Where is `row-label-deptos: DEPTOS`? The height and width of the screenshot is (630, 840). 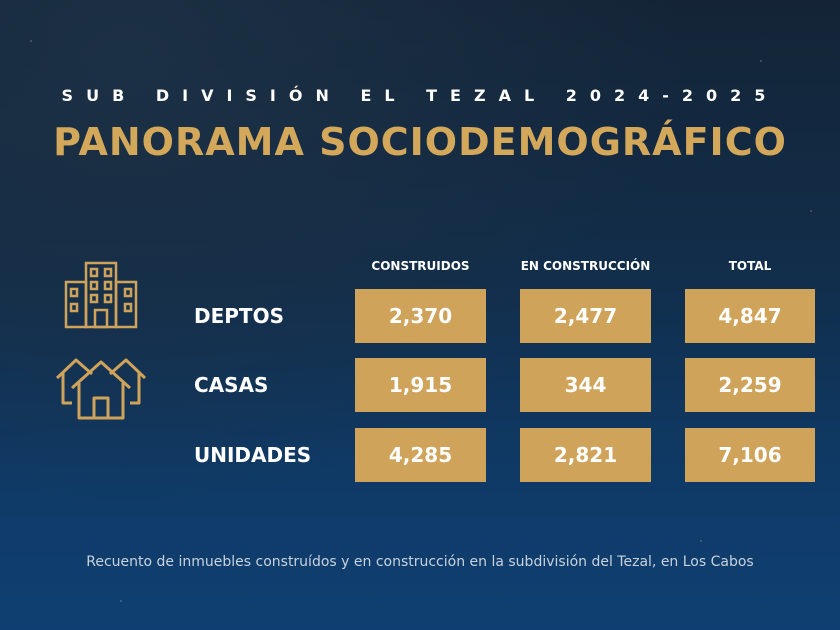
row-label-deptos: DEPTOS is located at coordinates (239, 316).